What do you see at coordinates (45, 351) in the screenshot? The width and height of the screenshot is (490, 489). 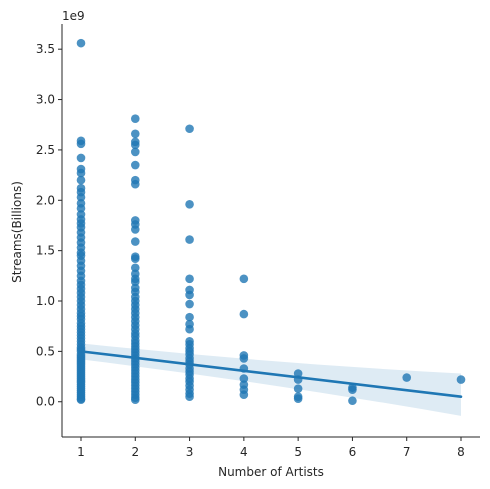 I see `y-tick-label: 0.5` at bounding box center [45, 351].